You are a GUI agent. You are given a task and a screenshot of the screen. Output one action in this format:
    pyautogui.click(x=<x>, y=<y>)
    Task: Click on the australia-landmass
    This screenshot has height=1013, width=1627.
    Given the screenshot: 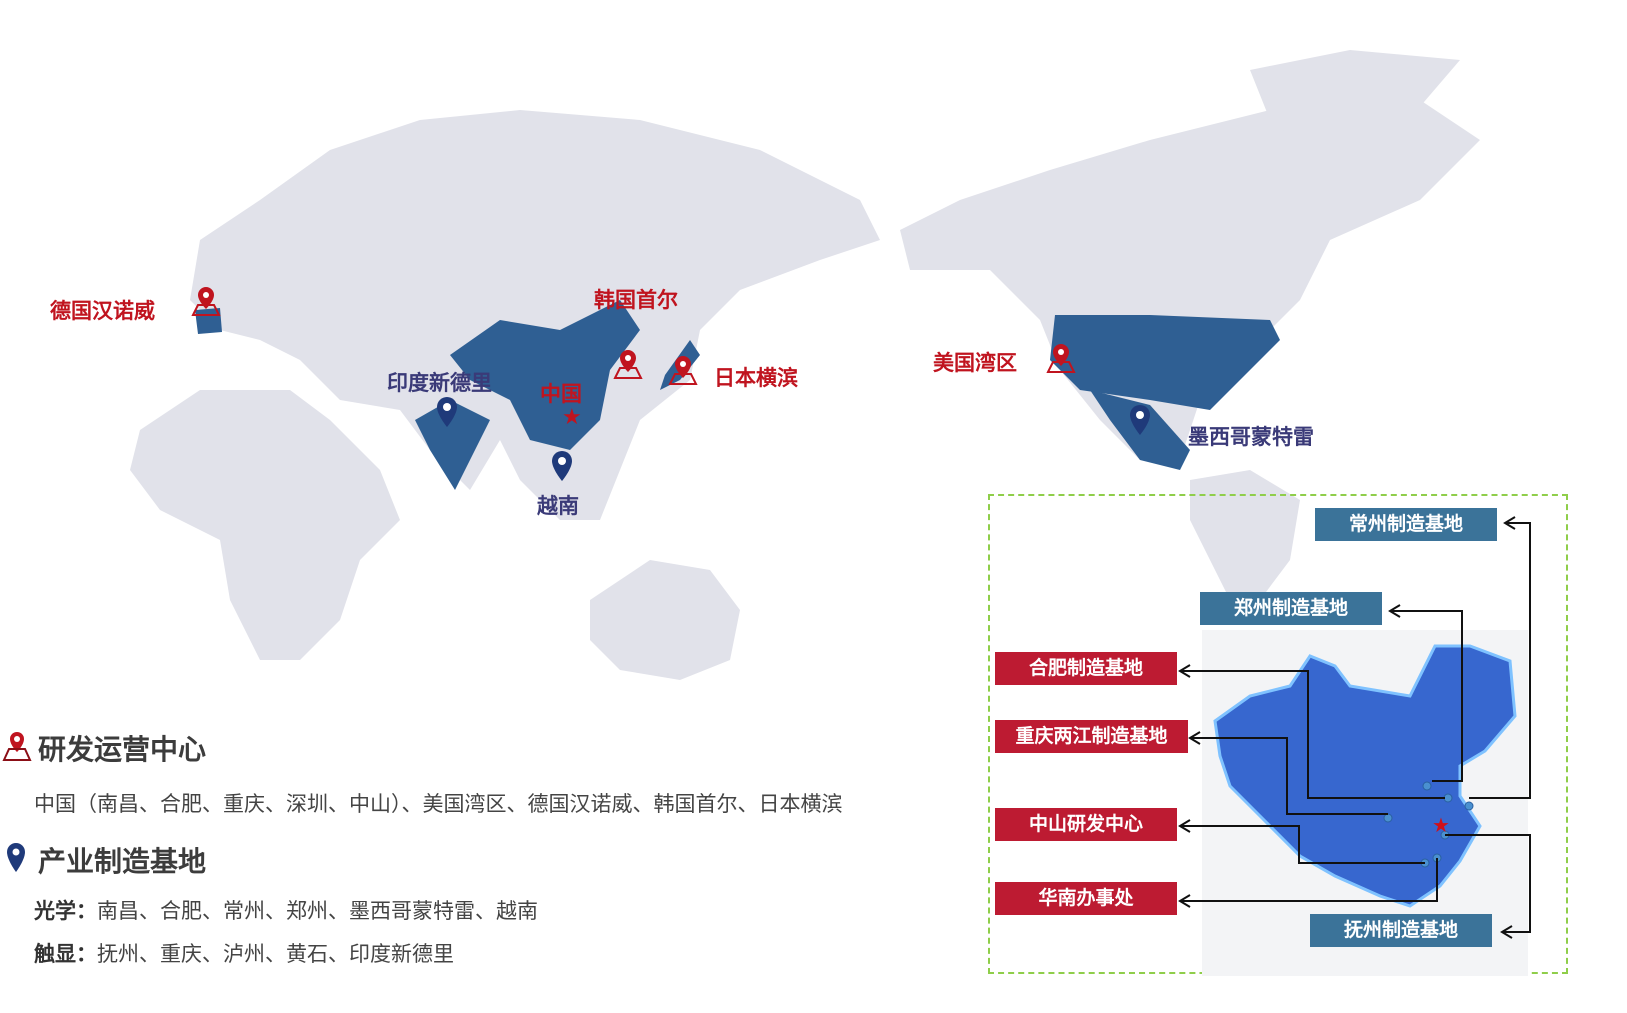 What is the action you would take?
    pyautogui.click(x=665, y=620)
    